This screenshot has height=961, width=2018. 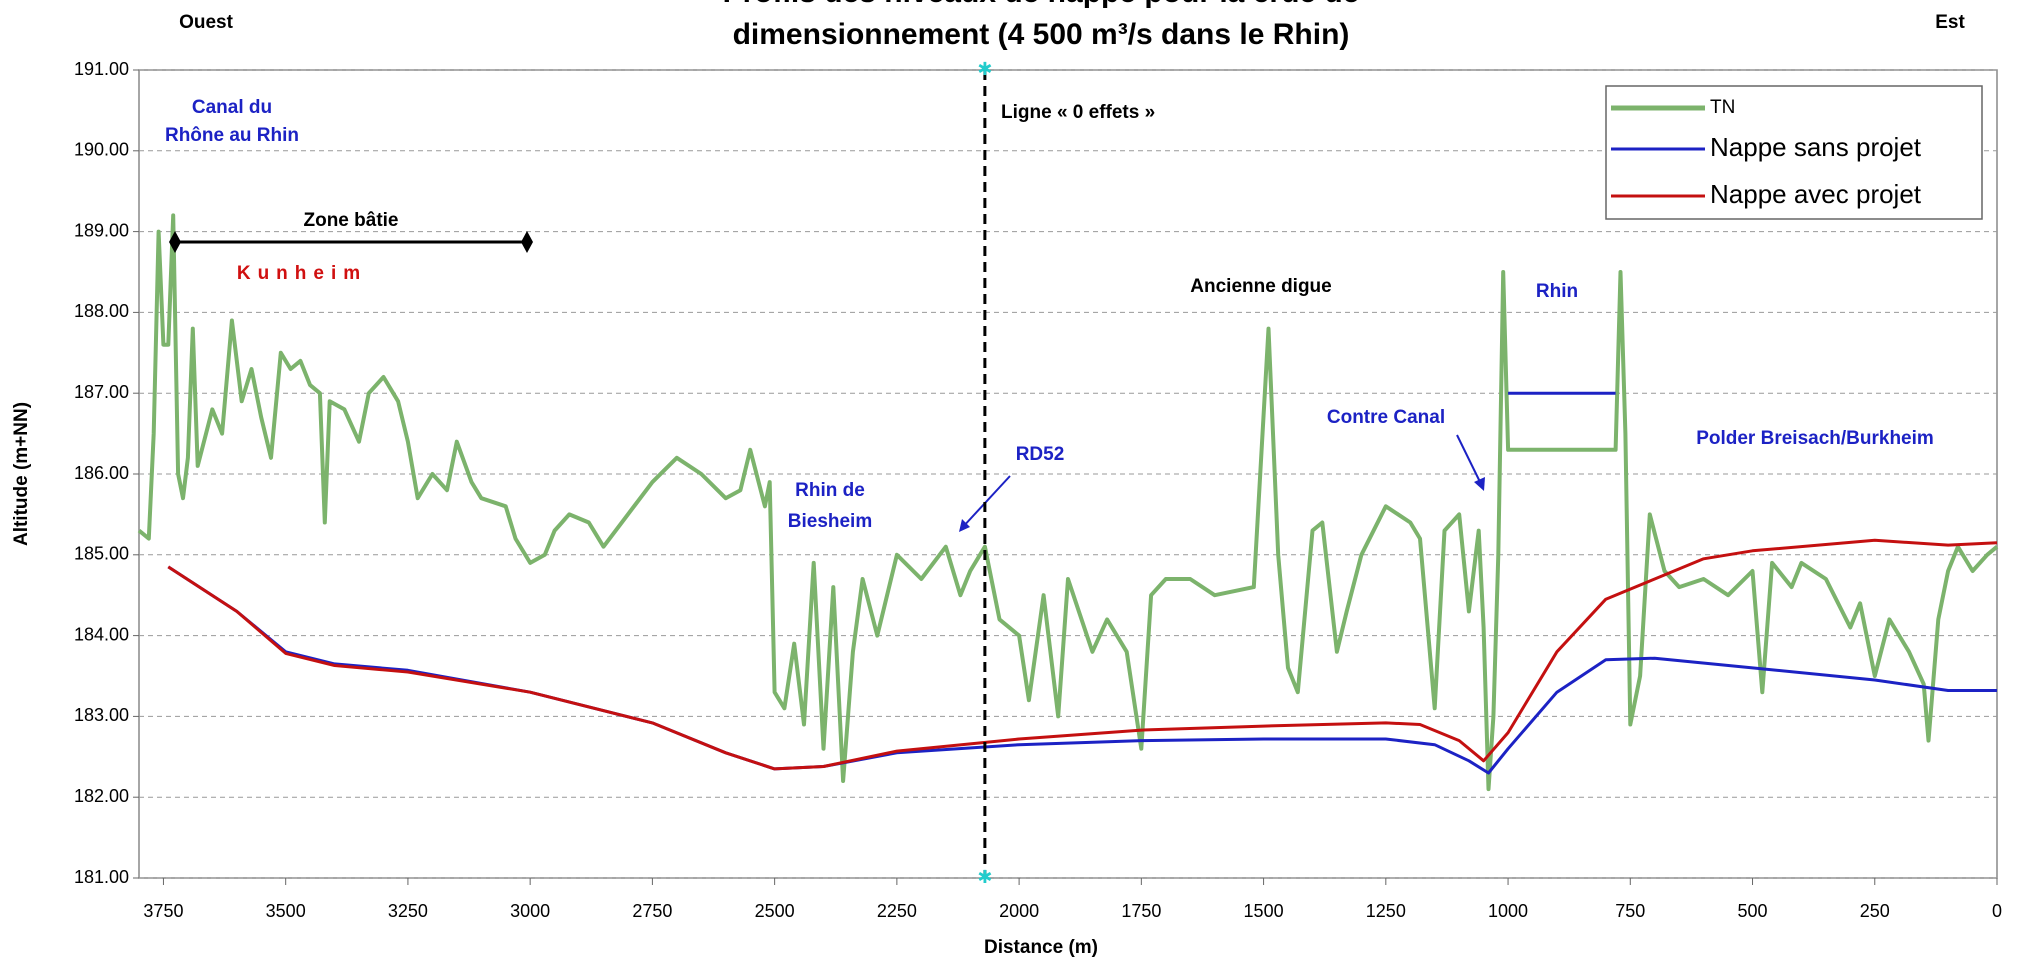 What do you see at coordinates (1722, 107) in the screenshot?
I see `legend-label: TN` at bounding box center [1722, 107].